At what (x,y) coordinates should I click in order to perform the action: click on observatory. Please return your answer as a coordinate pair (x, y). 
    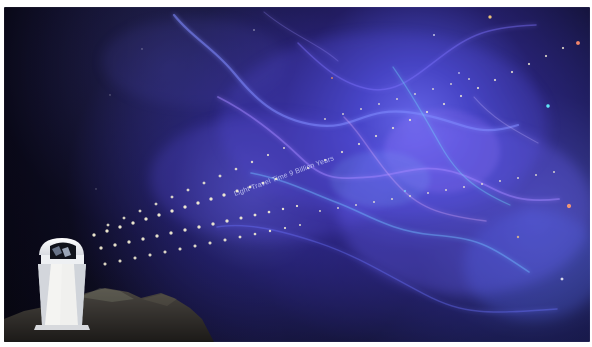
    Looking at the image, I should click on (62, 284).